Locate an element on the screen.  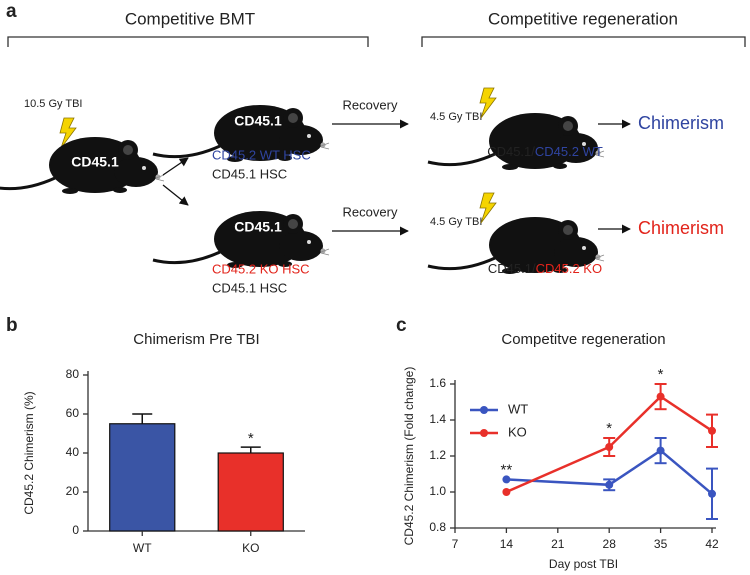
y-tick-label: 1.0 is located at coordinates (437, 491).